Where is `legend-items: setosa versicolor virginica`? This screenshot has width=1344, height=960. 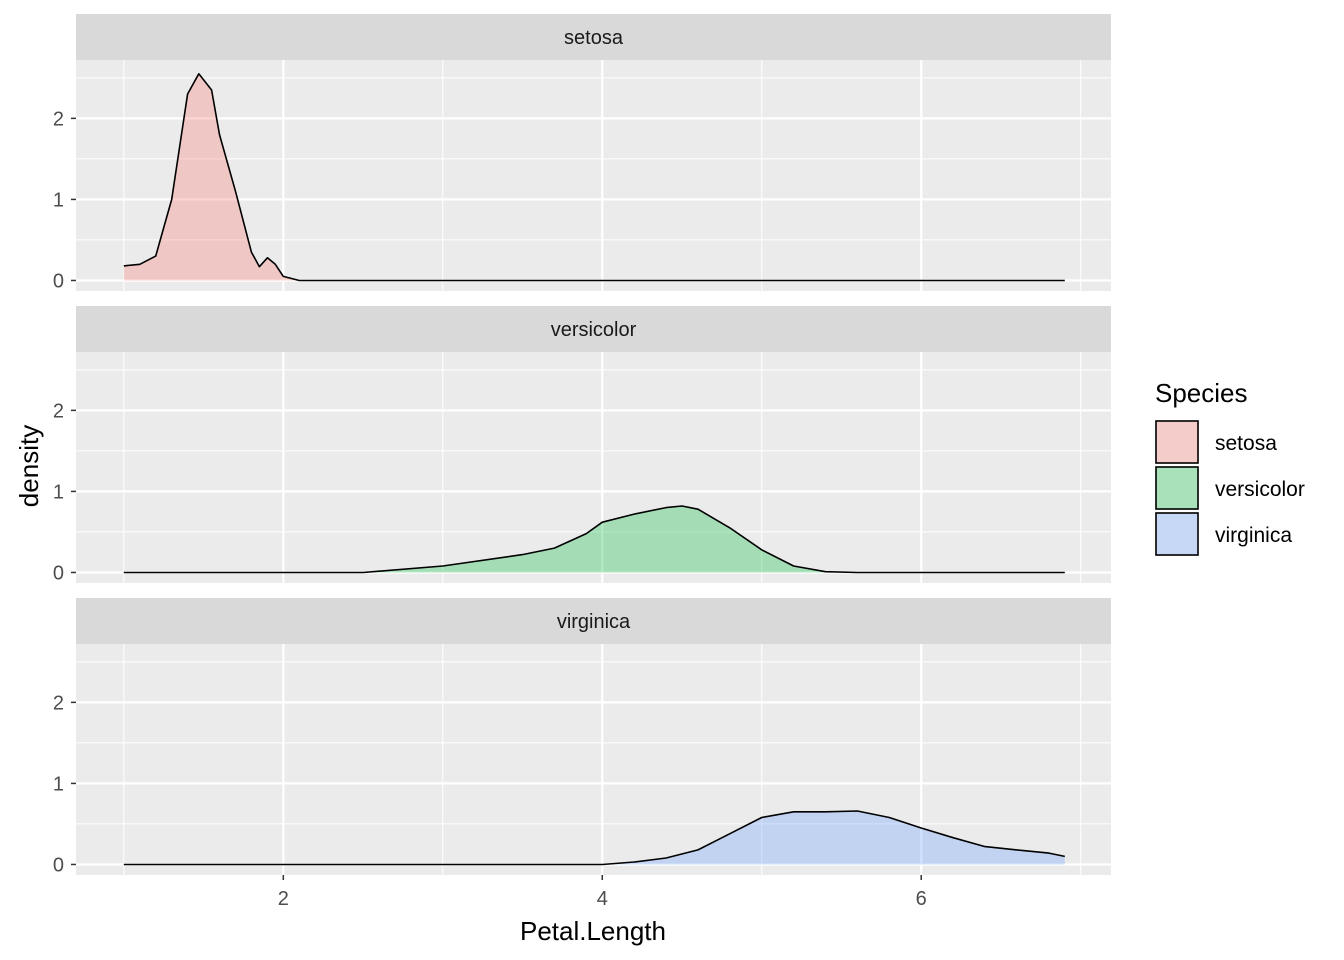
legend-items: setosa versicolor virginica is located at coordinates (1230, 488).